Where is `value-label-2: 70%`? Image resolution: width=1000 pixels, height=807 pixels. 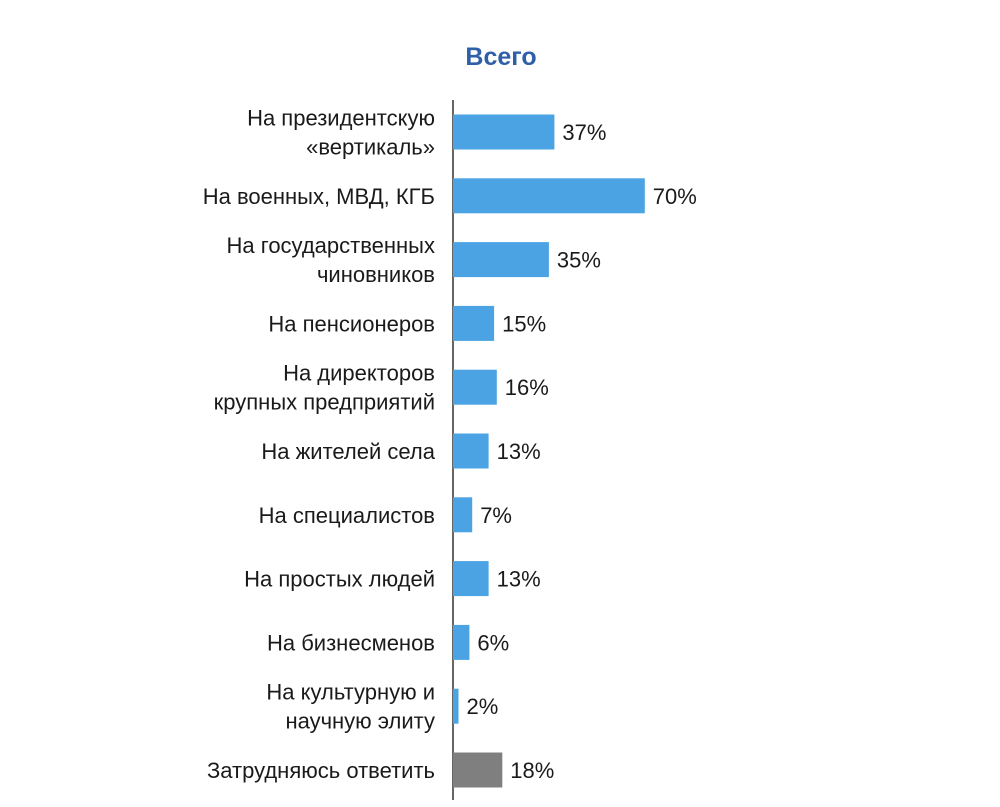 value-label-2: 70% is located at coordinates (675, 196).